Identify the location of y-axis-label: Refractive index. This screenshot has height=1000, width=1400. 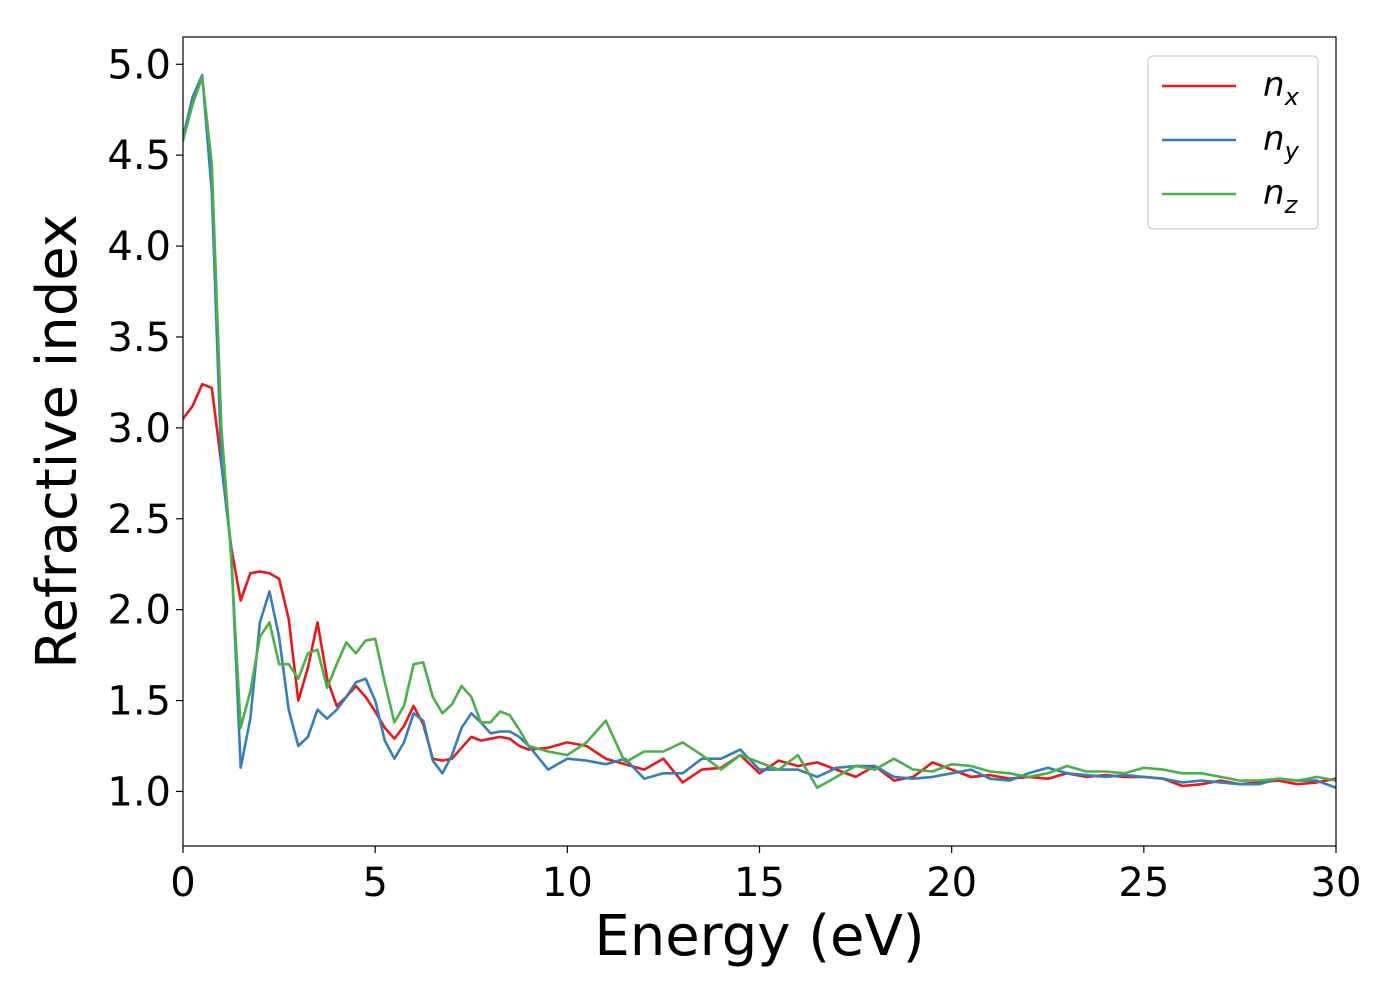
(57, 441).